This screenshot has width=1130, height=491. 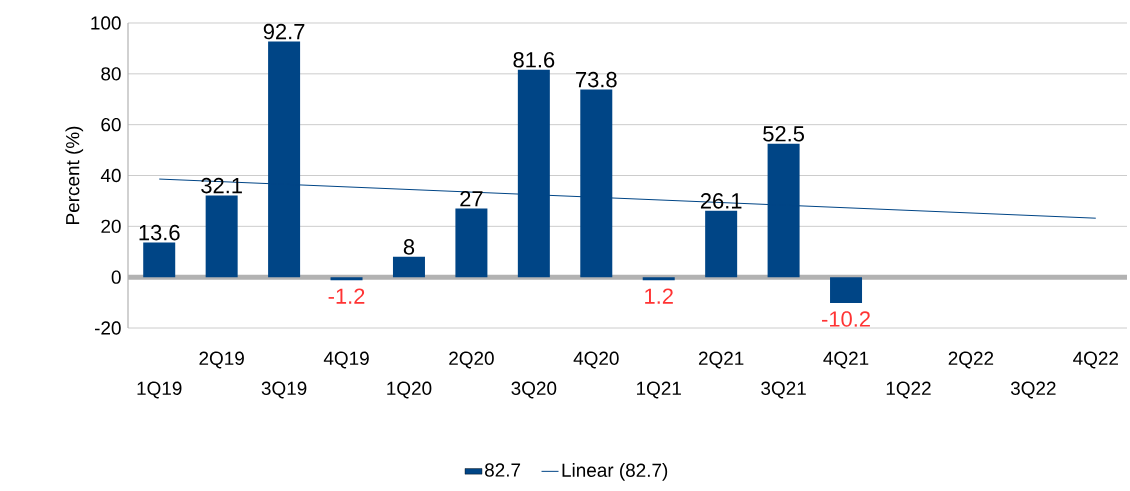 What do you see at coordinates (284, 31) in the screenshot?
I see `data-label: 92.7` at bounding box center [284, 31].